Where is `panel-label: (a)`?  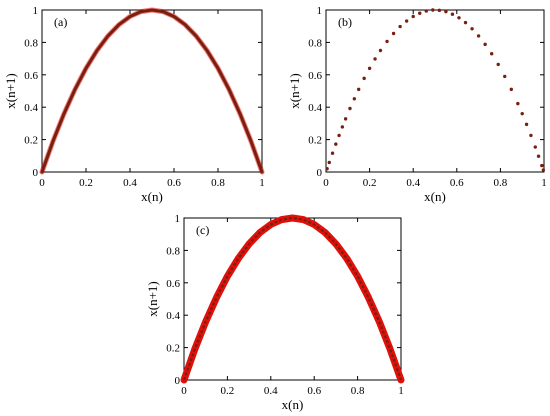
panel-label: (a) is located at coordinates (60, 22).